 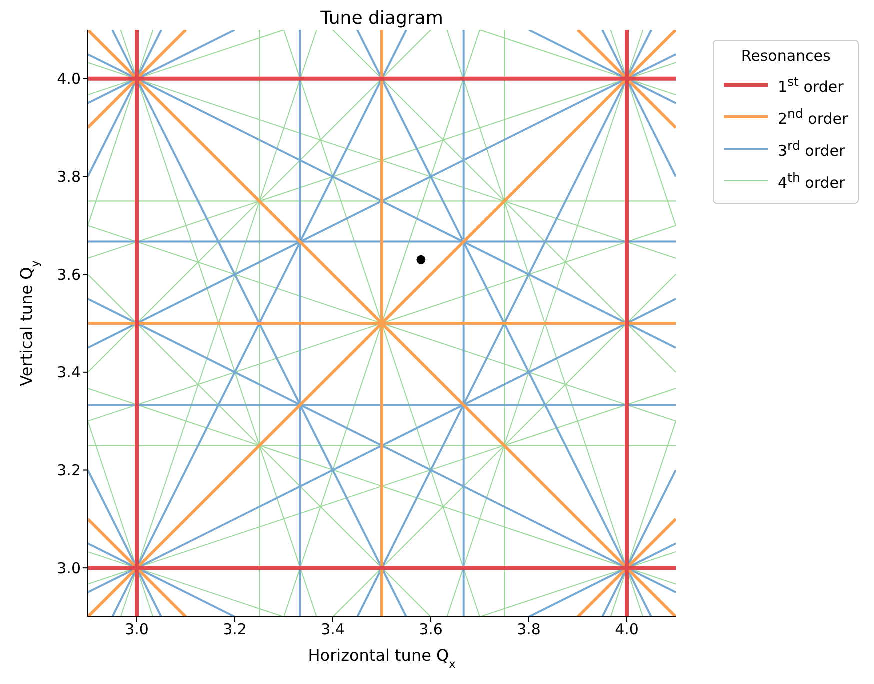 What do you see at coordinates (382, 18) in the screenshot?
I see `chart-title: Tune diagram` at bounding box center [382, 18].